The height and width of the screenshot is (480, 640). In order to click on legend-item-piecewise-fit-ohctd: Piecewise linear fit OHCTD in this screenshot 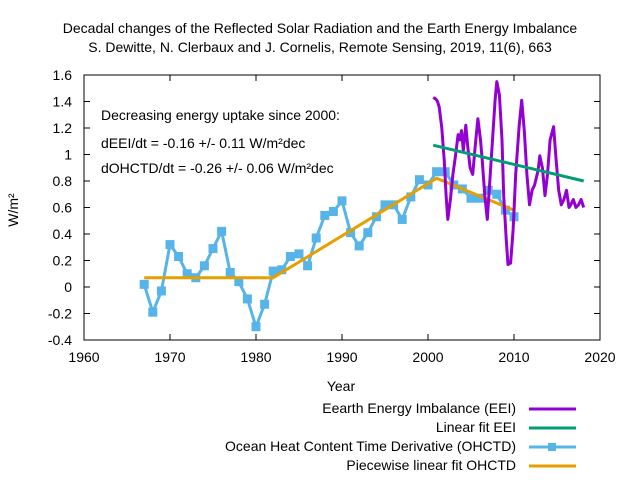, I will do `click(461, 465)`.